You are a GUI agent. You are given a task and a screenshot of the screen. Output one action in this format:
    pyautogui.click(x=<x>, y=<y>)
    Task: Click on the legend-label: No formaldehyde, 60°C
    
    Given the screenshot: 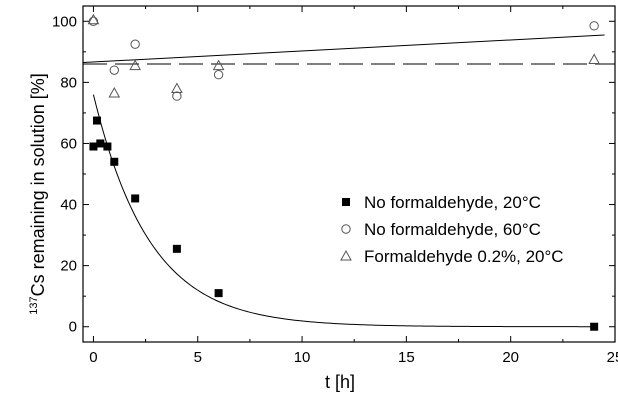 What is the action you would take?
    pyautogui.click(x=452, y=229)
    